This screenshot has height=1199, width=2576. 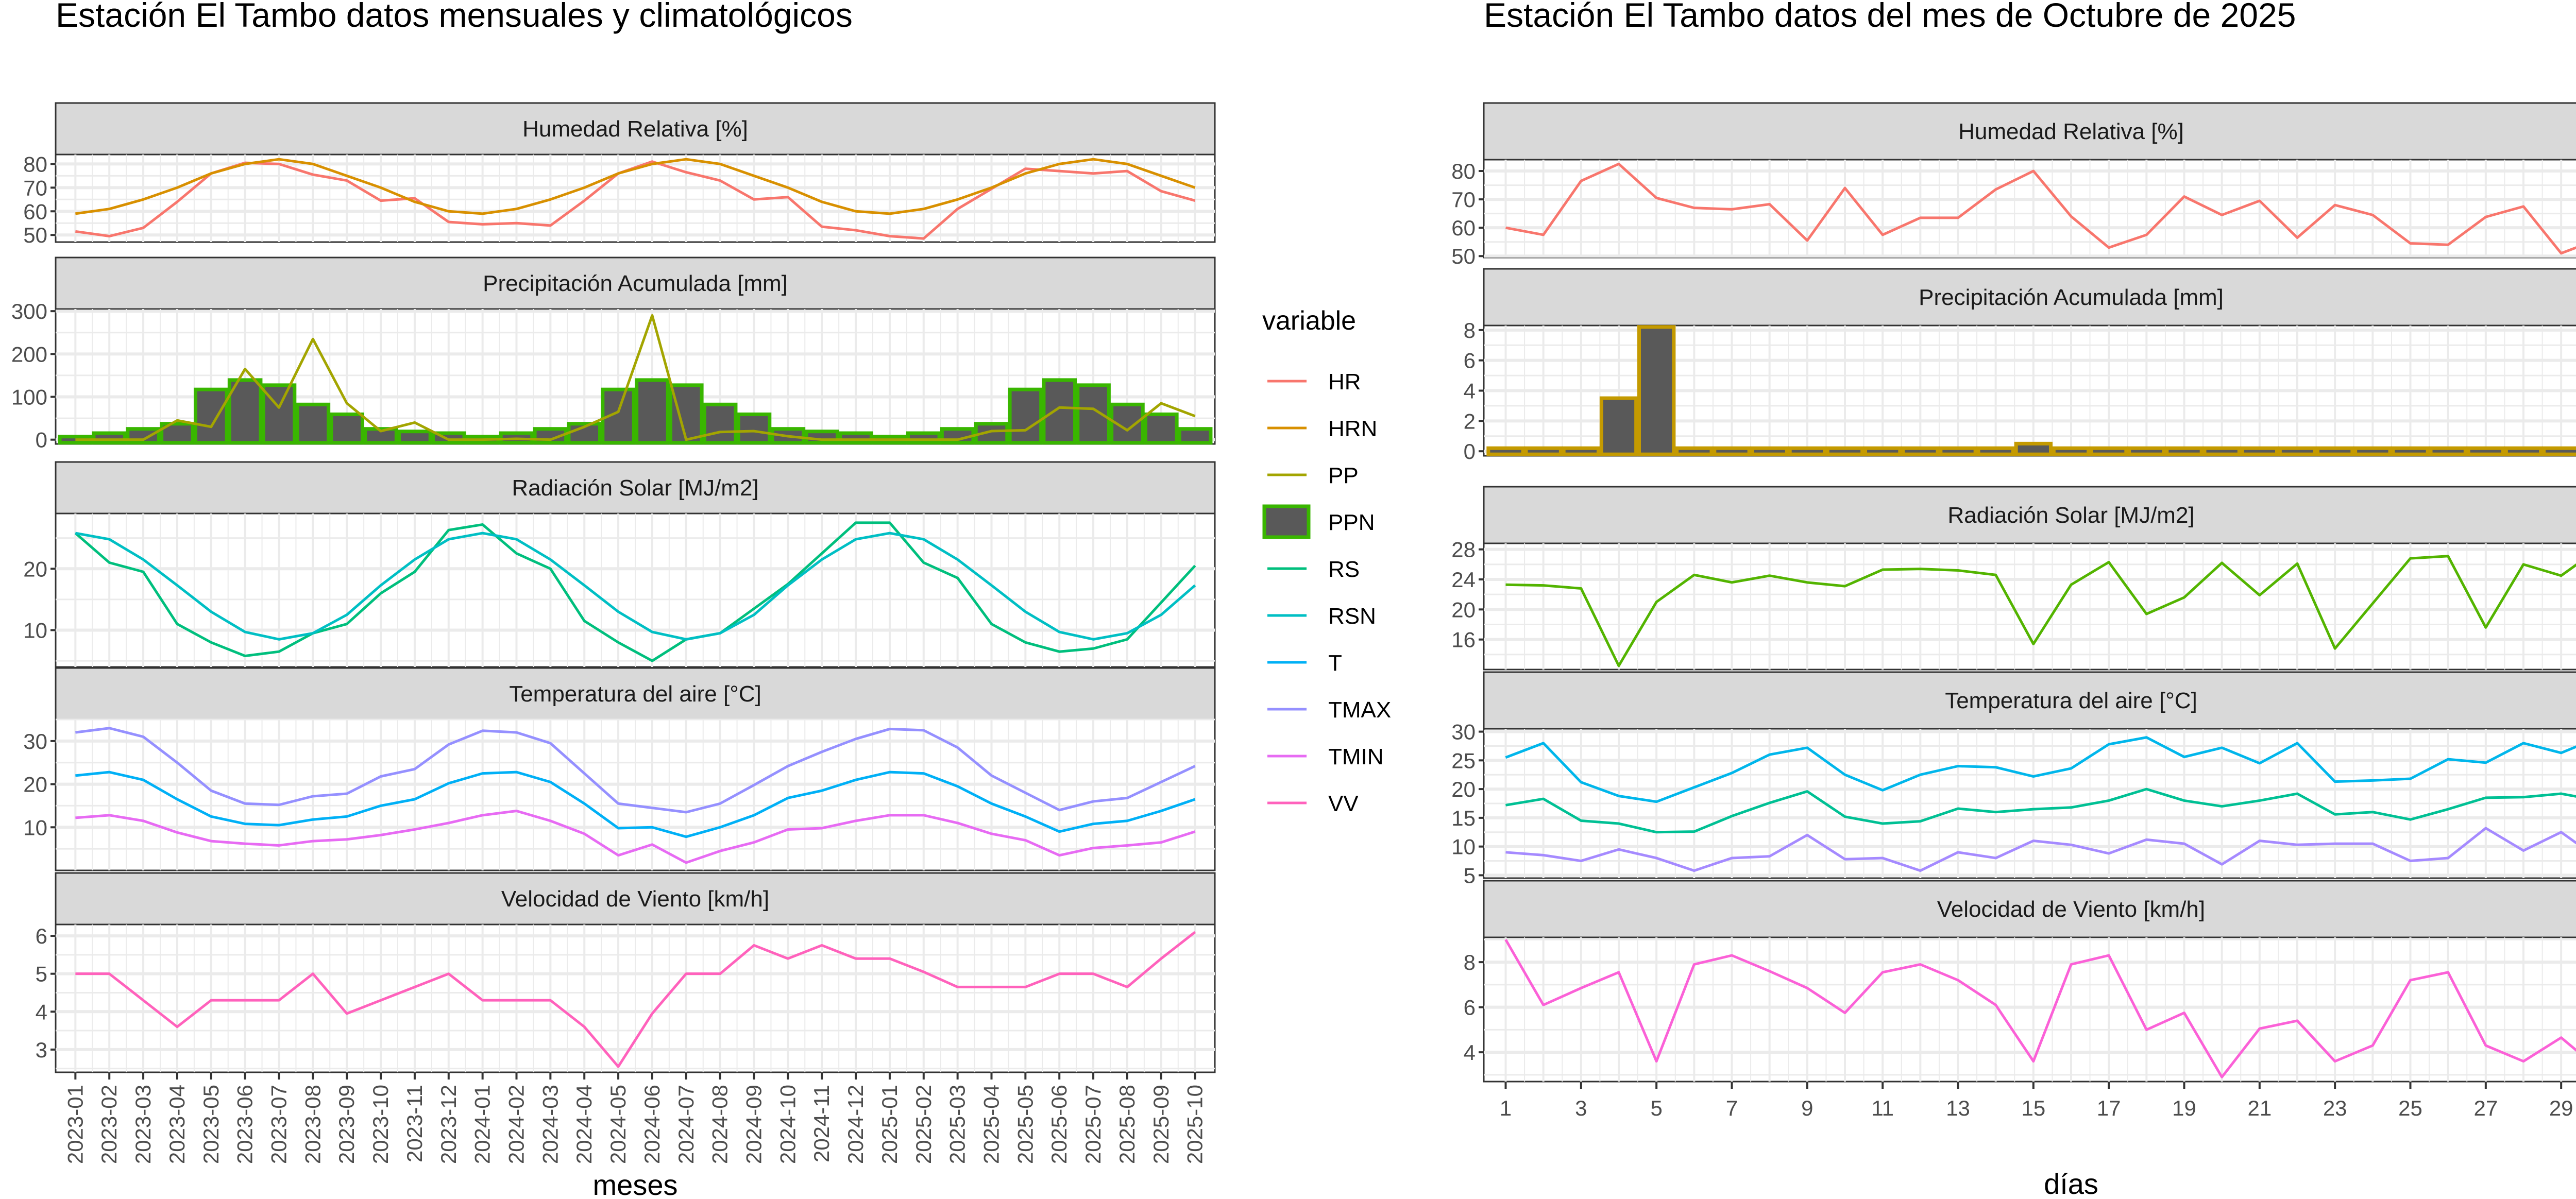 I want to click on panel: Radiación Solar [MJ/m2] 16 20 24 28, so click(x=2013, y=578).